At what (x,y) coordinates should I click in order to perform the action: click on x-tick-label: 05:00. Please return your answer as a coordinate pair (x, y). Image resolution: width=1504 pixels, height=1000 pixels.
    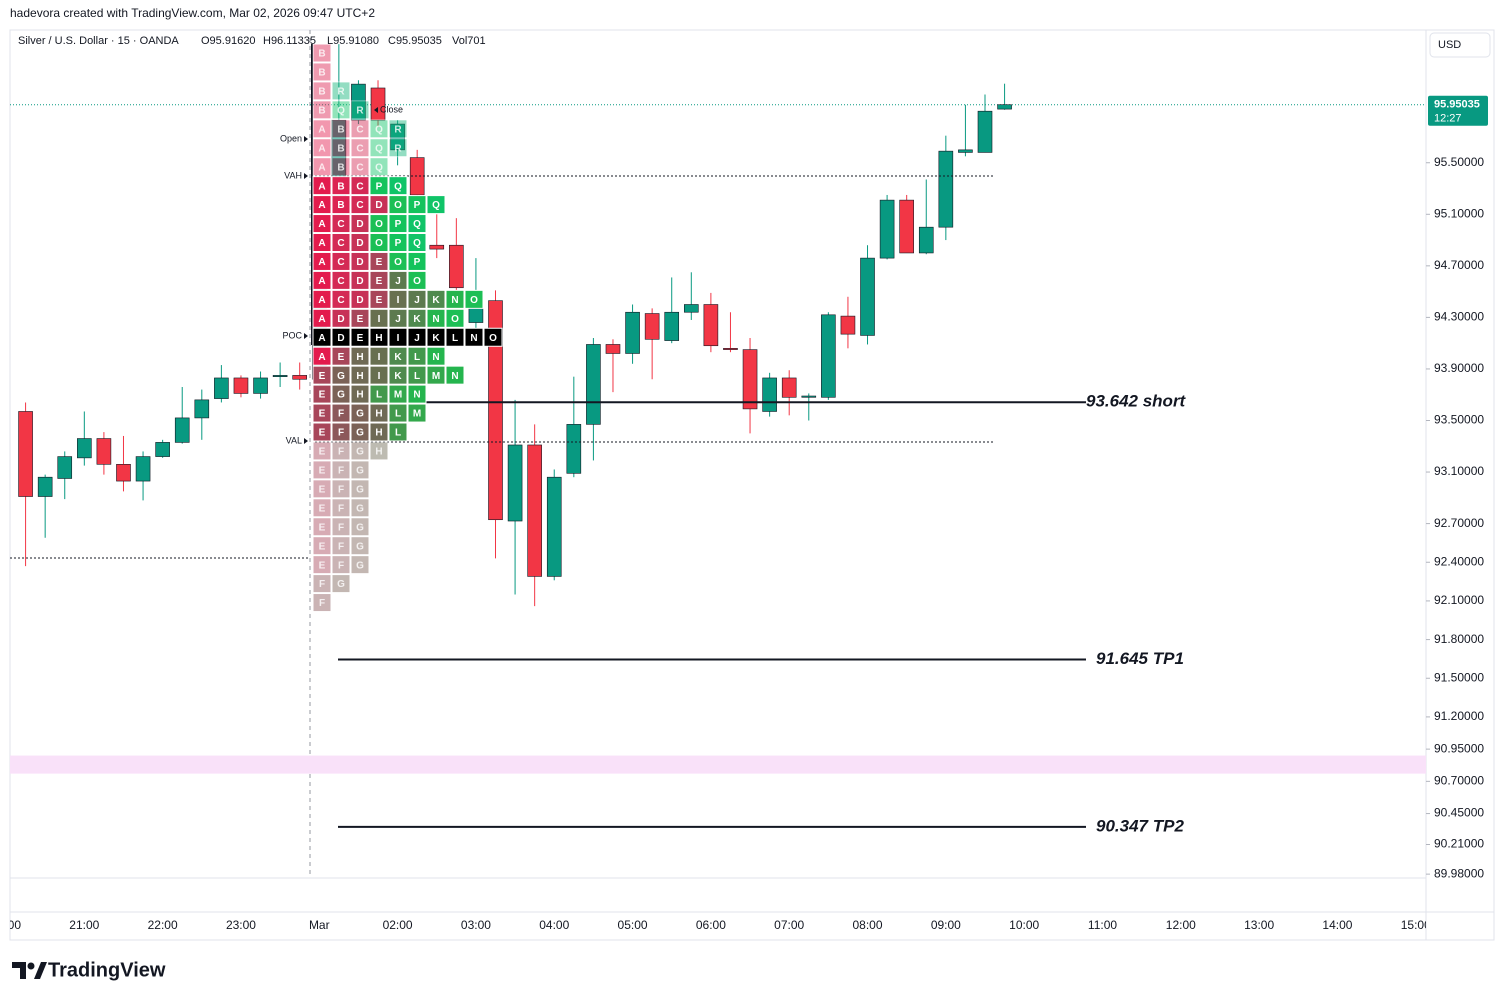
    Looking at the image, I should click on (633, 925).